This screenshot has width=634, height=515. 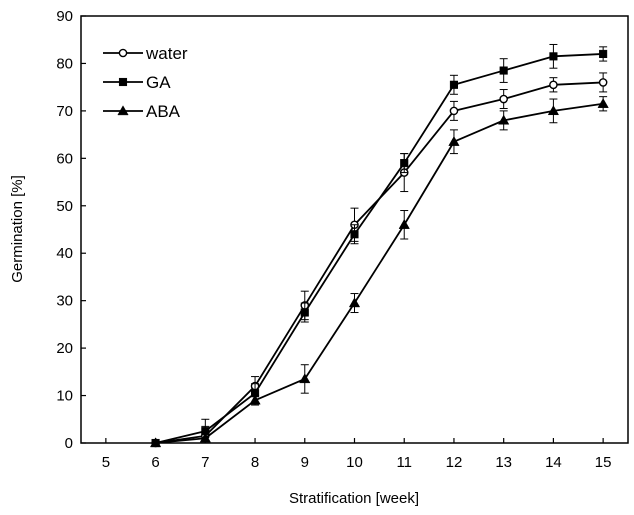 I want to click on x-tick-label: 8, so click(x=255, y=462).